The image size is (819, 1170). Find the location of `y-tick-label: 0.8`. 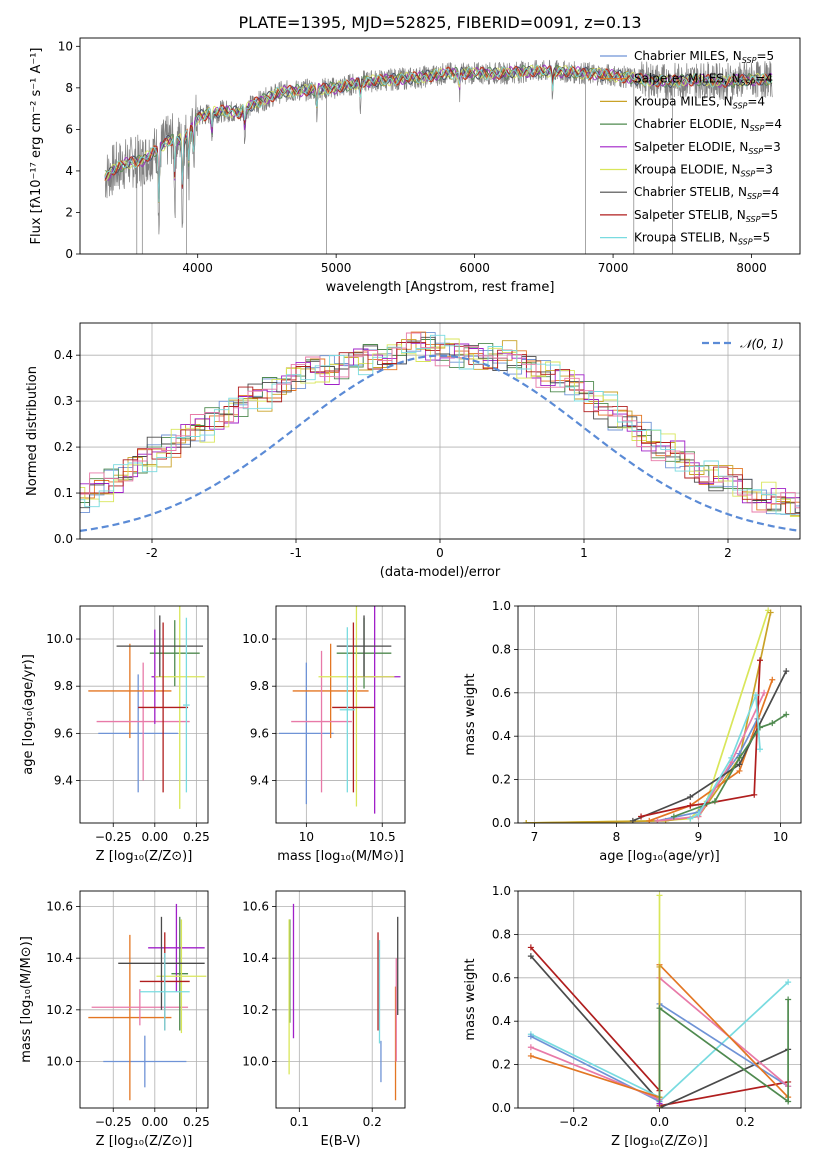

y-tick-label: 0.8 is located at coordinates (501, 649).